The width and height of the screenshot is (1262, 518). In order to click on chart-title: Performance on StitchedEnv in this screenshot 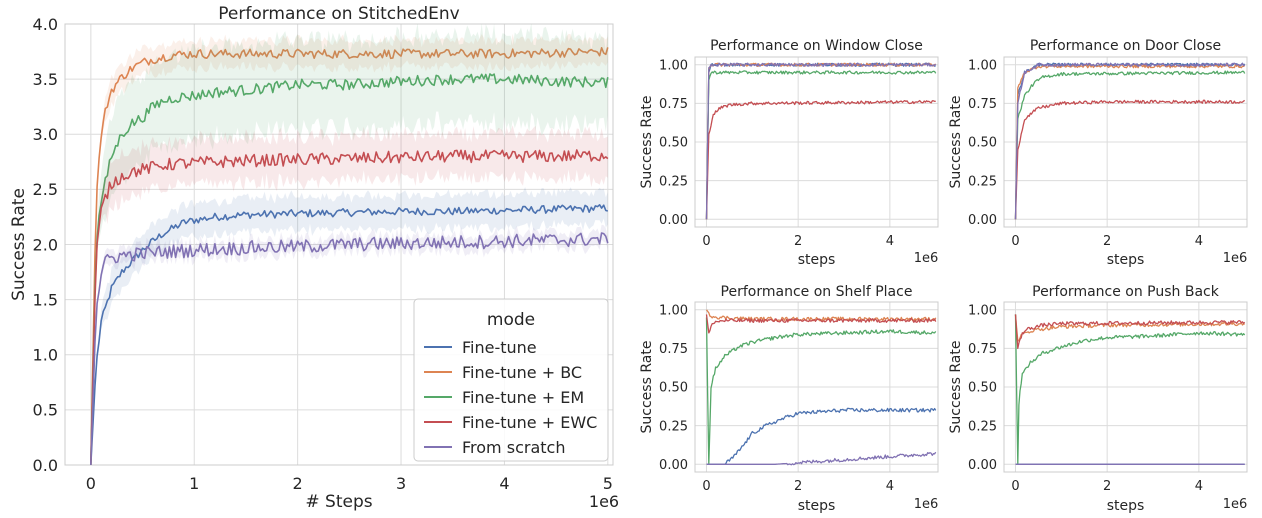, I will do `click(339, 14)`.